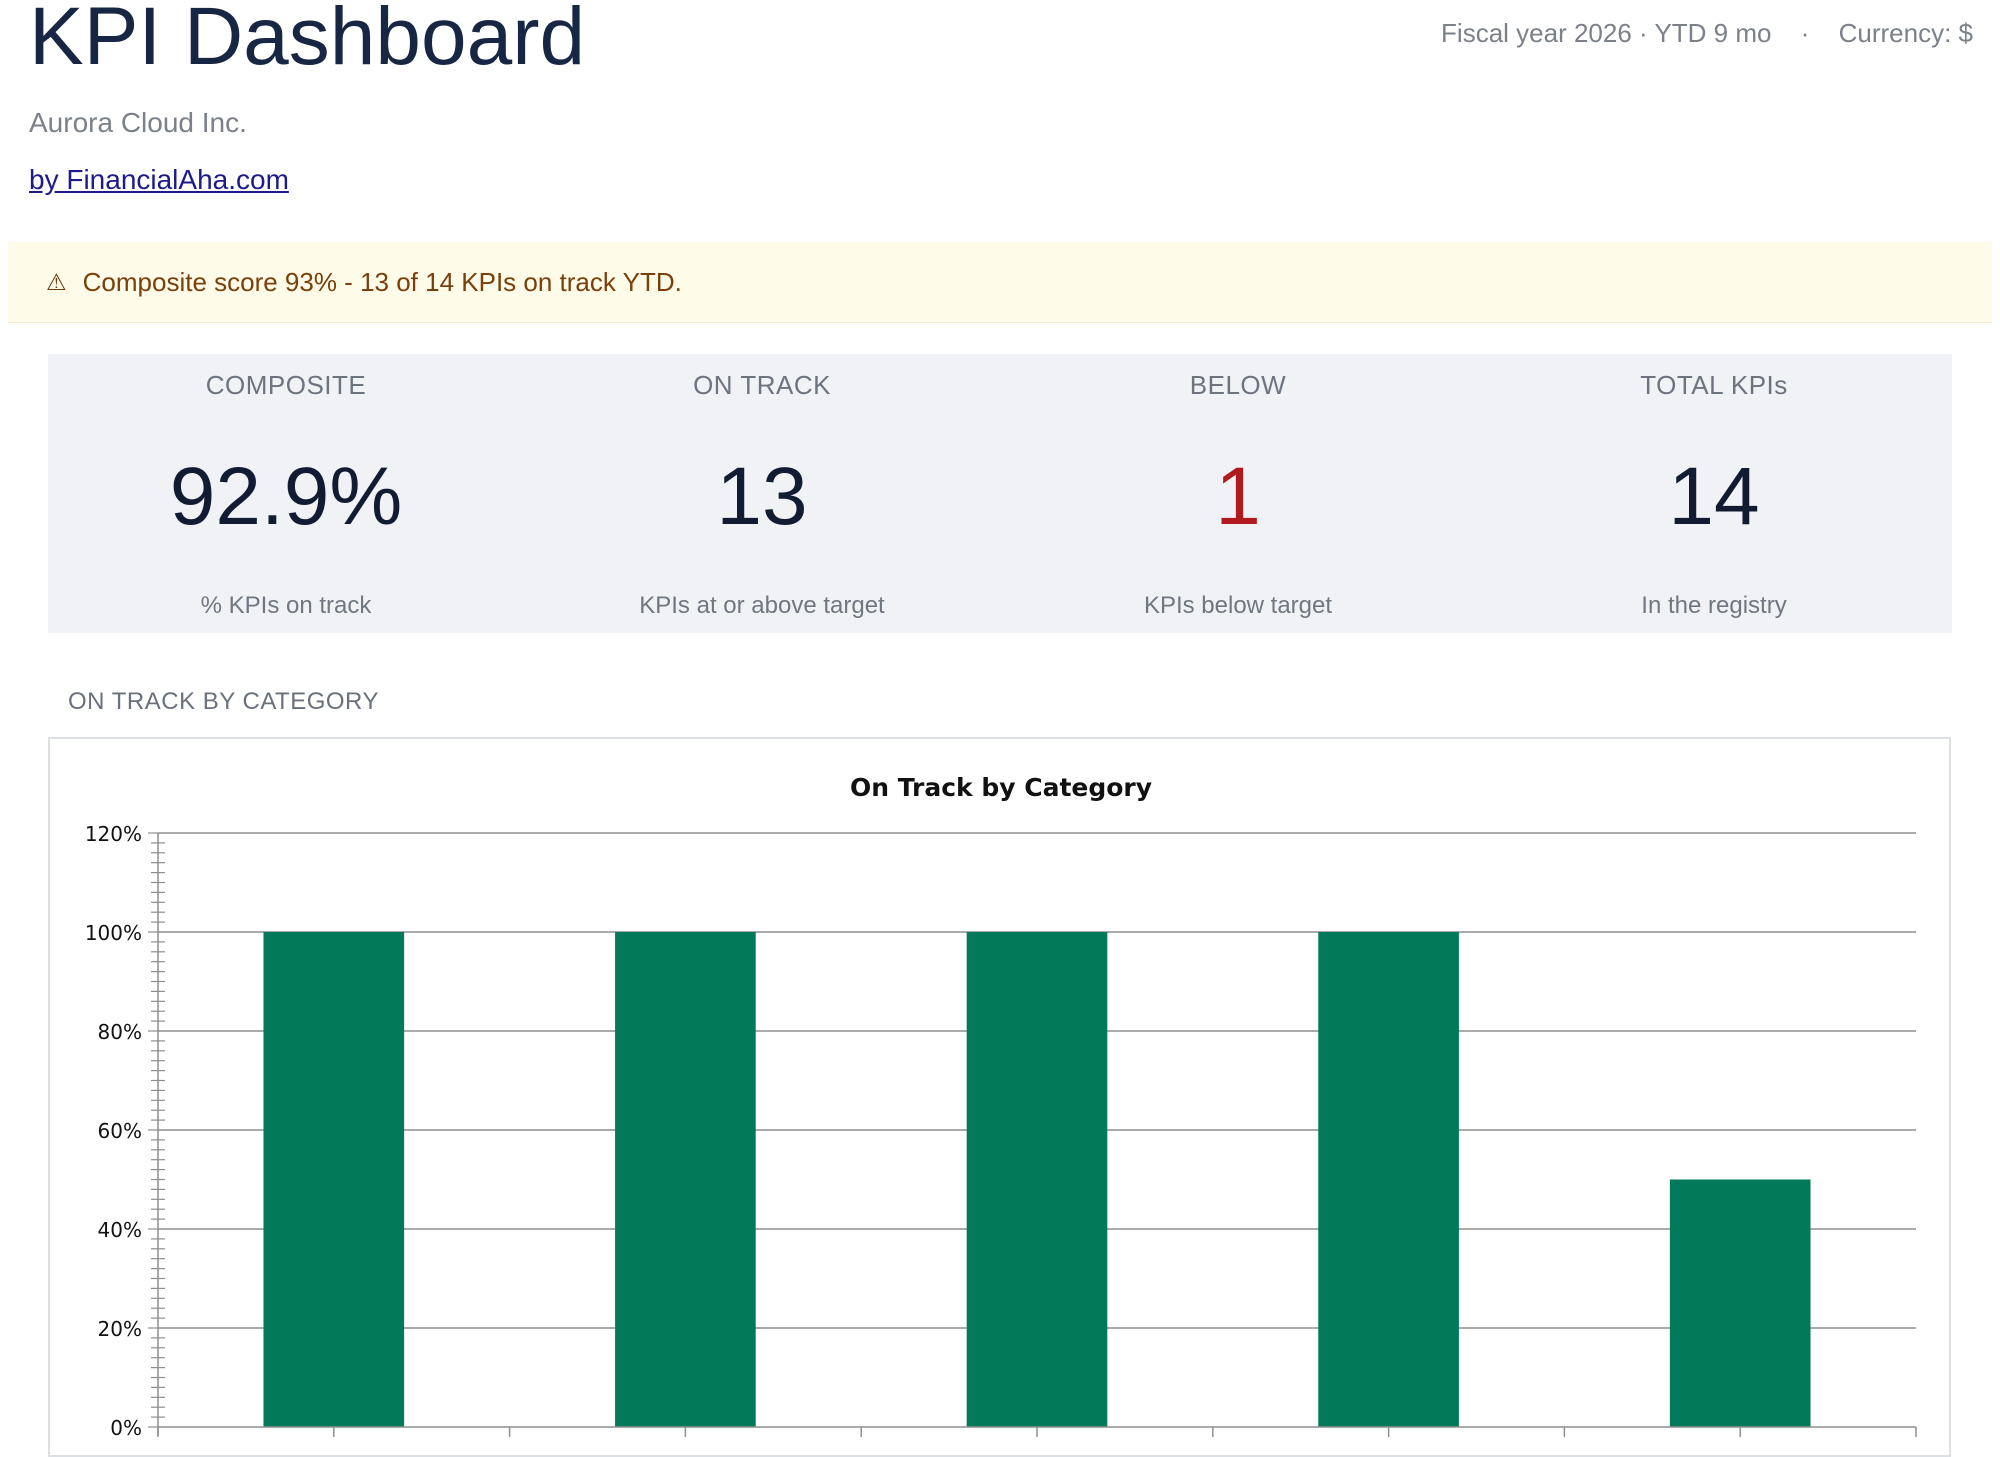  Describe the element at coordinates (1714, 605) in the screenshot. I see `kpi-subtitle: In the registry` at that location.